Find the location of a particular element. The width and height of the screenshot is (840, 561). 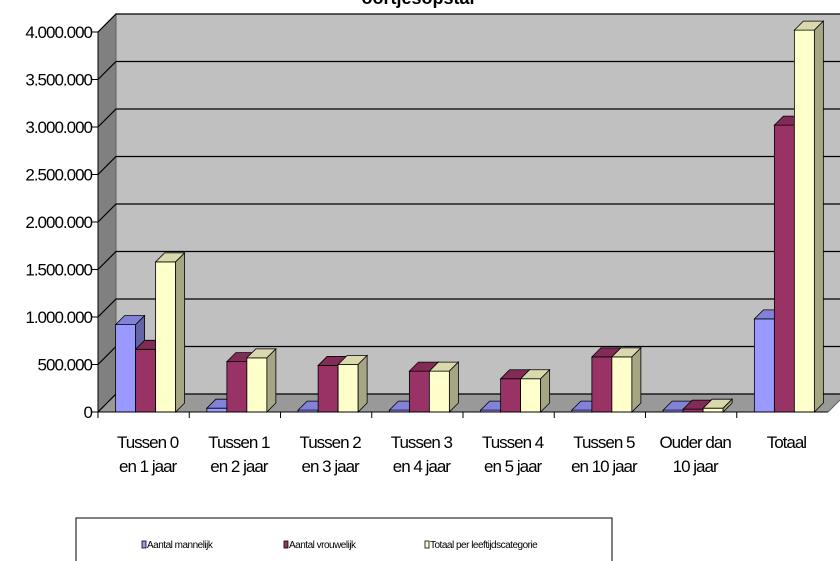

legend-label: Aantal mannelijk is located at coordinates (180, 545).